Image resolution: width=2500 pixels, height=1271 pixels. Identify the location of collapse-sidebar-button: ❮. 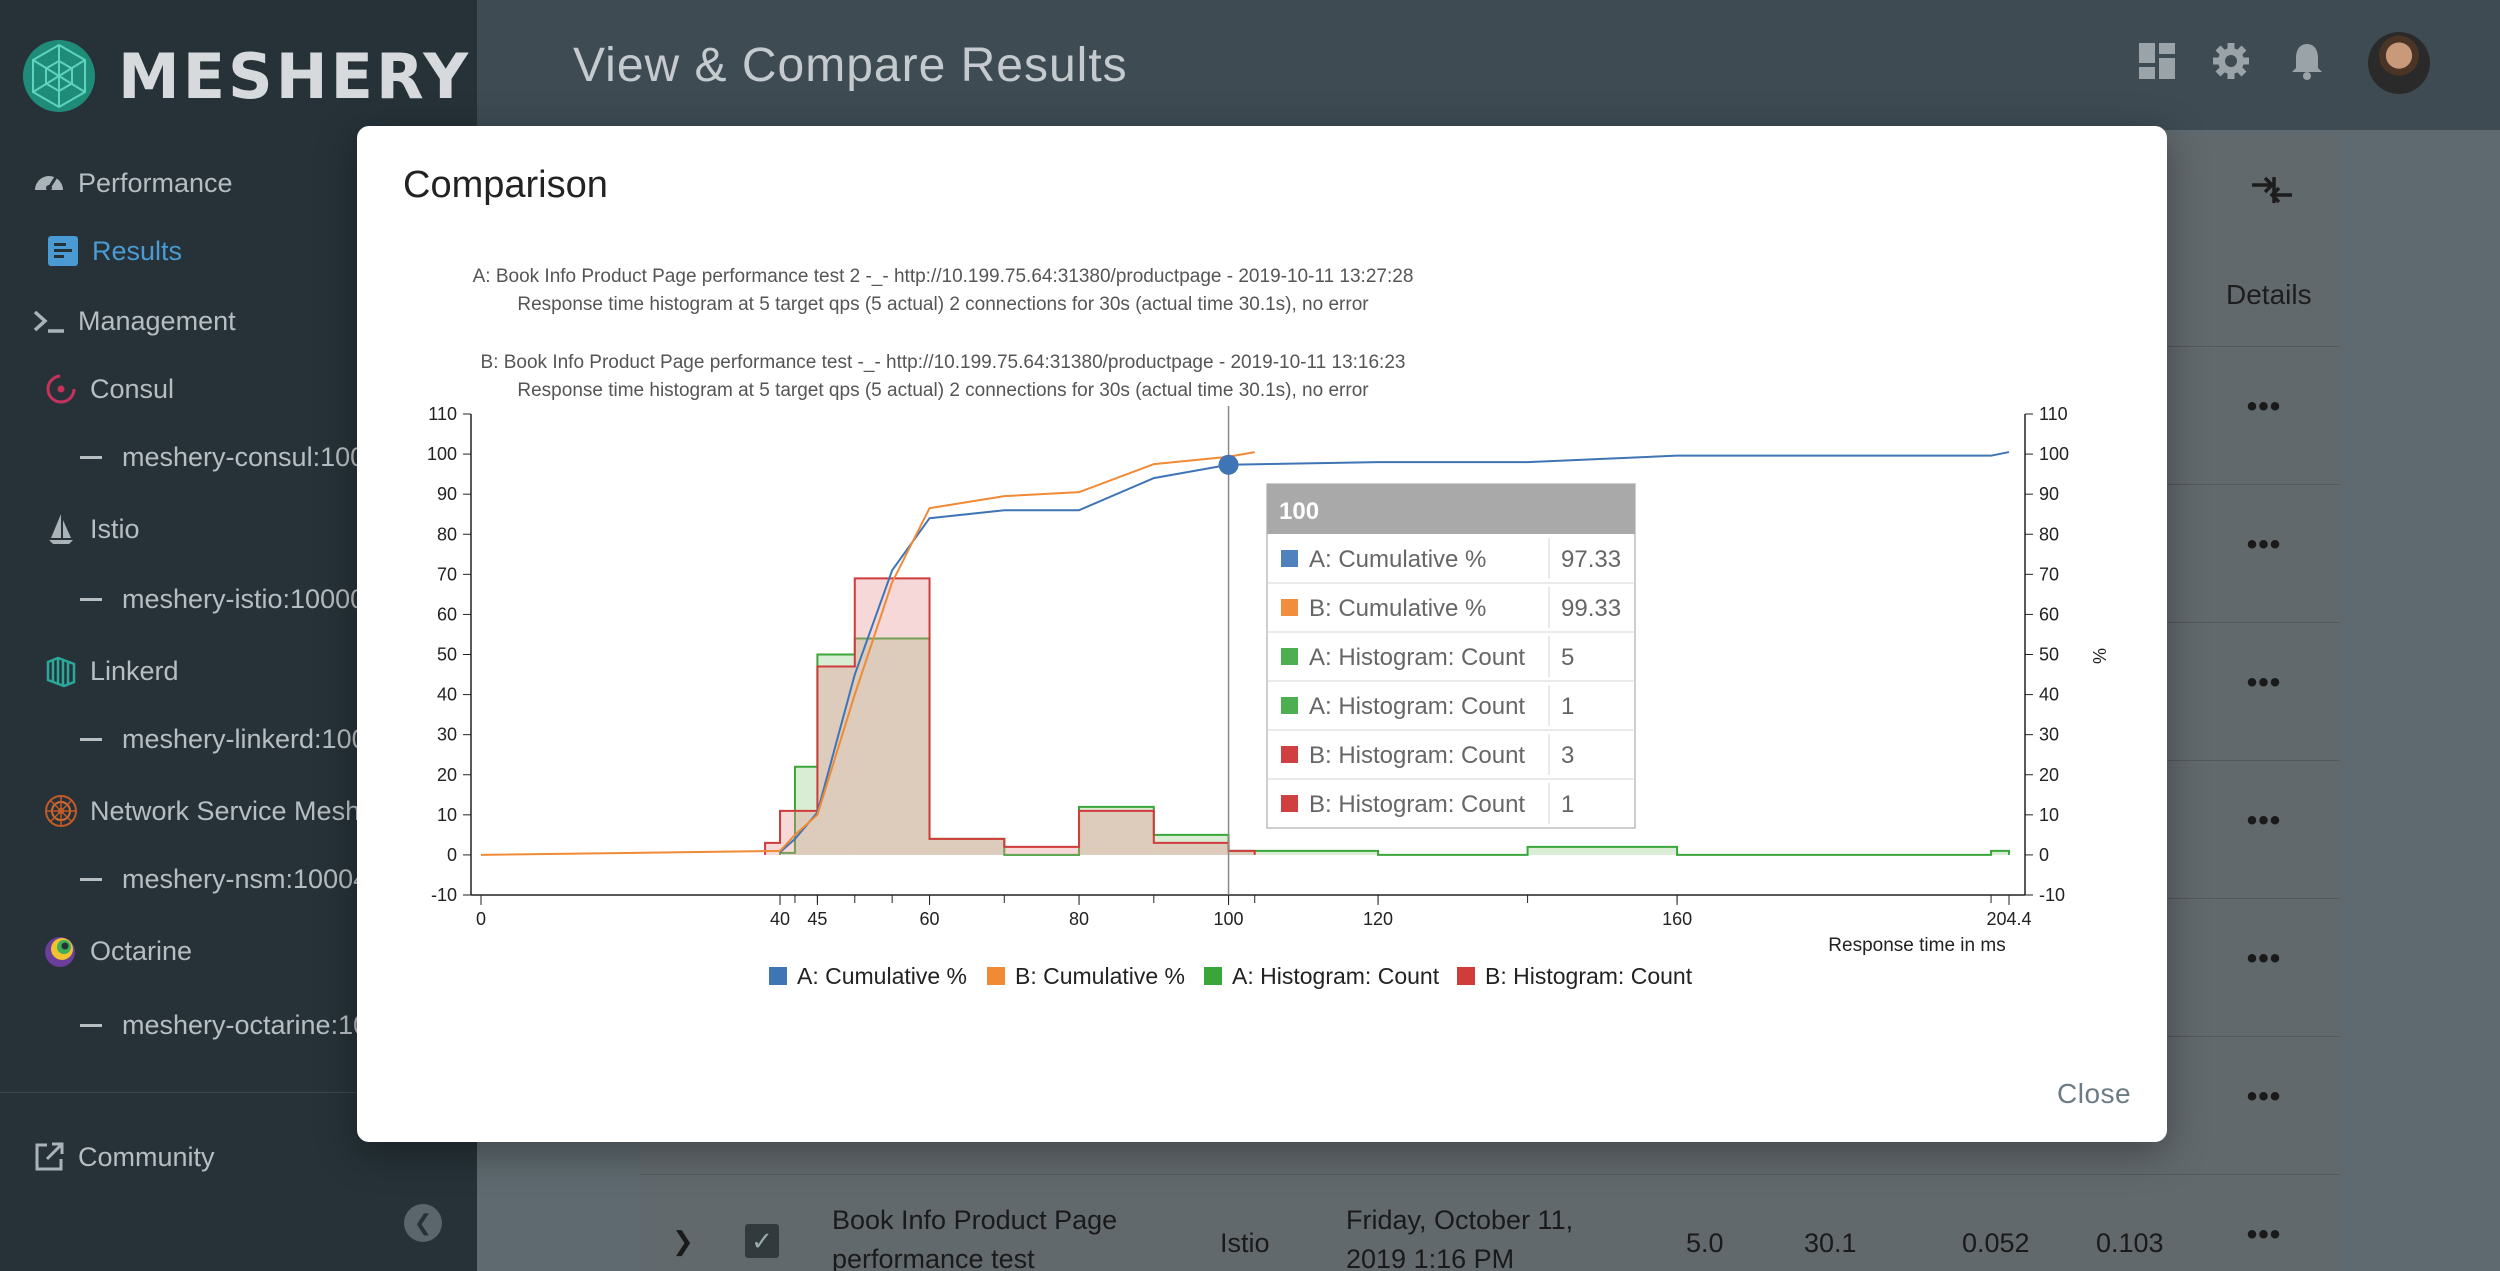
(423, 1223).